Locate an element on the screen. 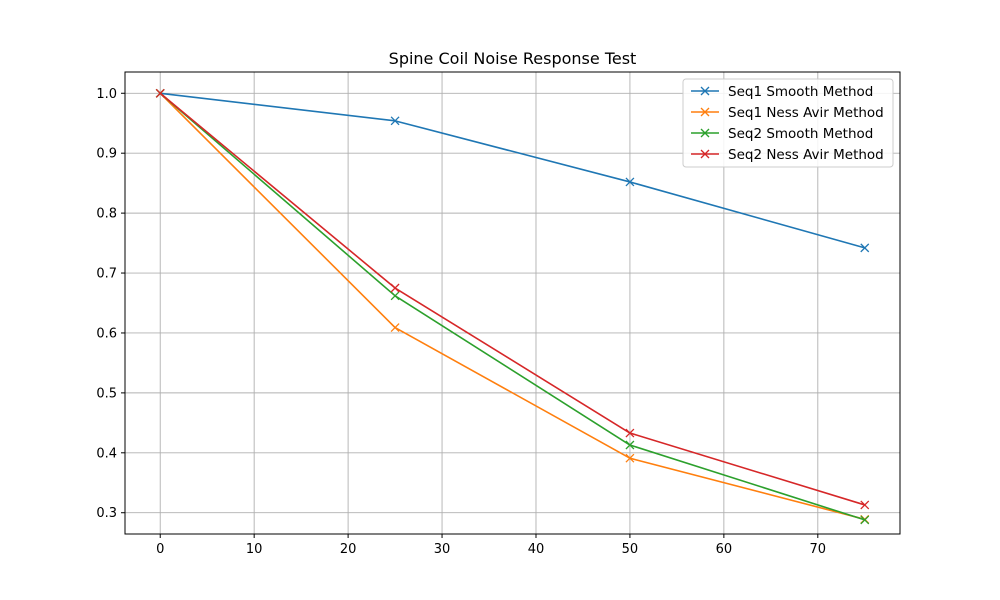 The height and width of the screenshot is (600, 1000). x-tick-label: 70 is located at coordinates (818, 549).